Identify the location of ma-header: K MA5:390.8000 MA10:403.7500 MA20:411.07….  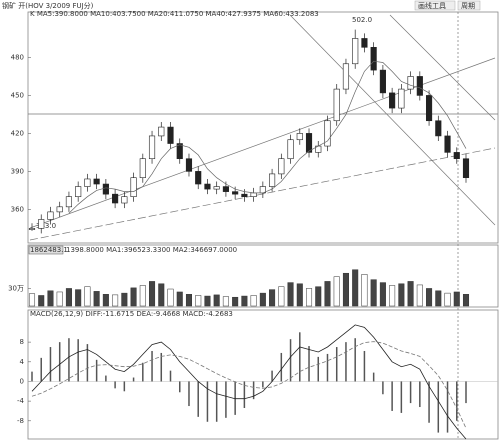
(174, 14).